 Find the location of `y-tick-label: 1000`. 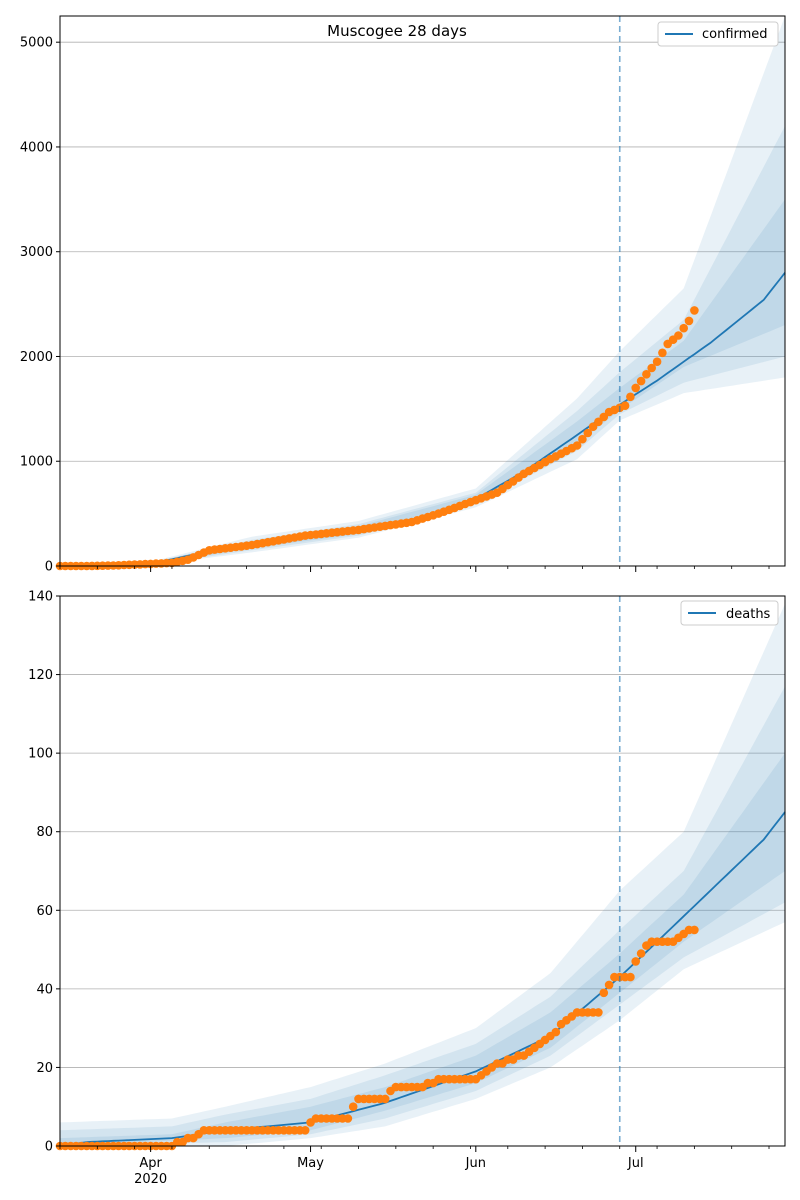

y-tick-label: 1000 is located at coordinates (36, 462).